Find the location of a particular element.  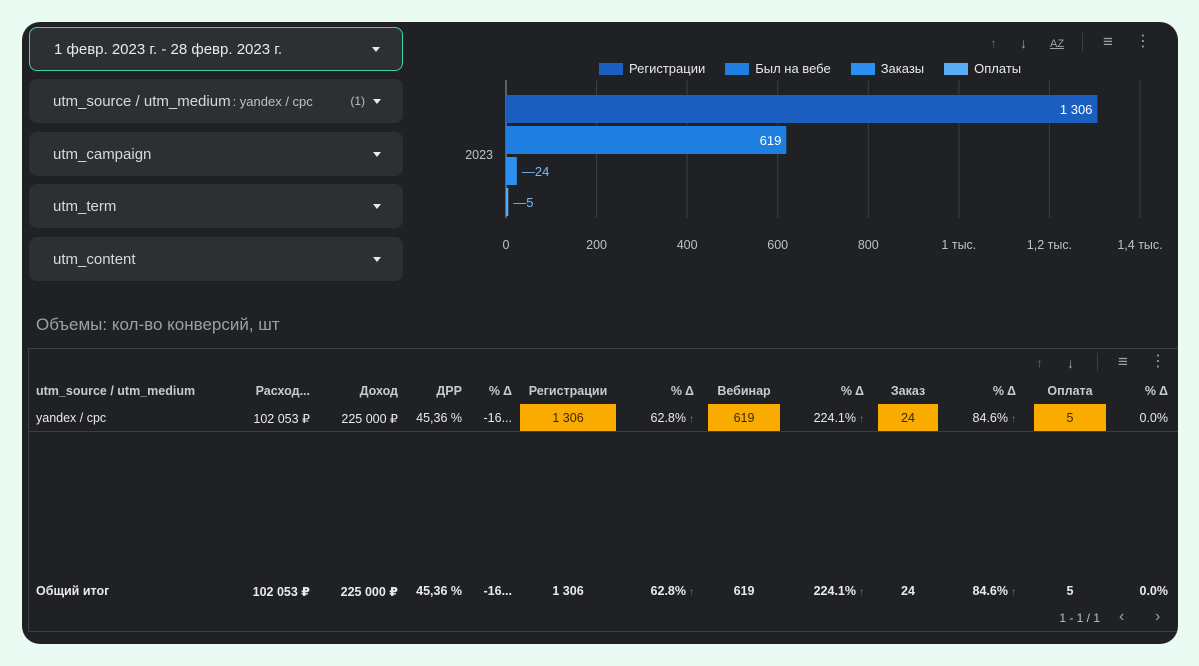

utm-content-filter: utm_content is located at coordinates (216, 259).